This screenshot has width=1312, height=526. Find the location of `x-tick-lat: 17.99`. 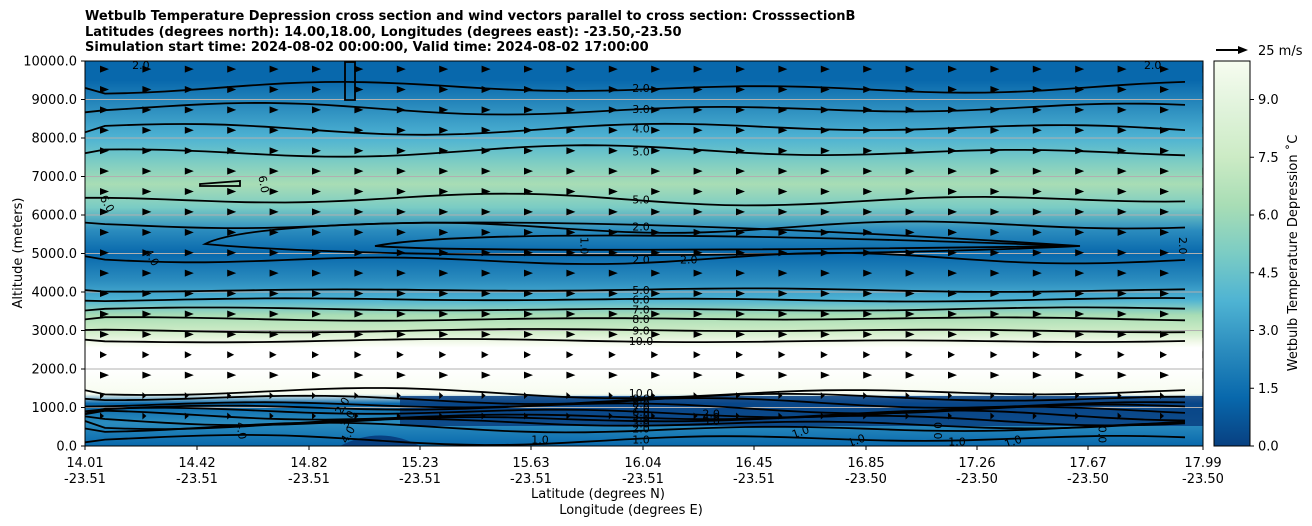

x-tick-lat: 17.99 is located at coordinates (1202, 463).